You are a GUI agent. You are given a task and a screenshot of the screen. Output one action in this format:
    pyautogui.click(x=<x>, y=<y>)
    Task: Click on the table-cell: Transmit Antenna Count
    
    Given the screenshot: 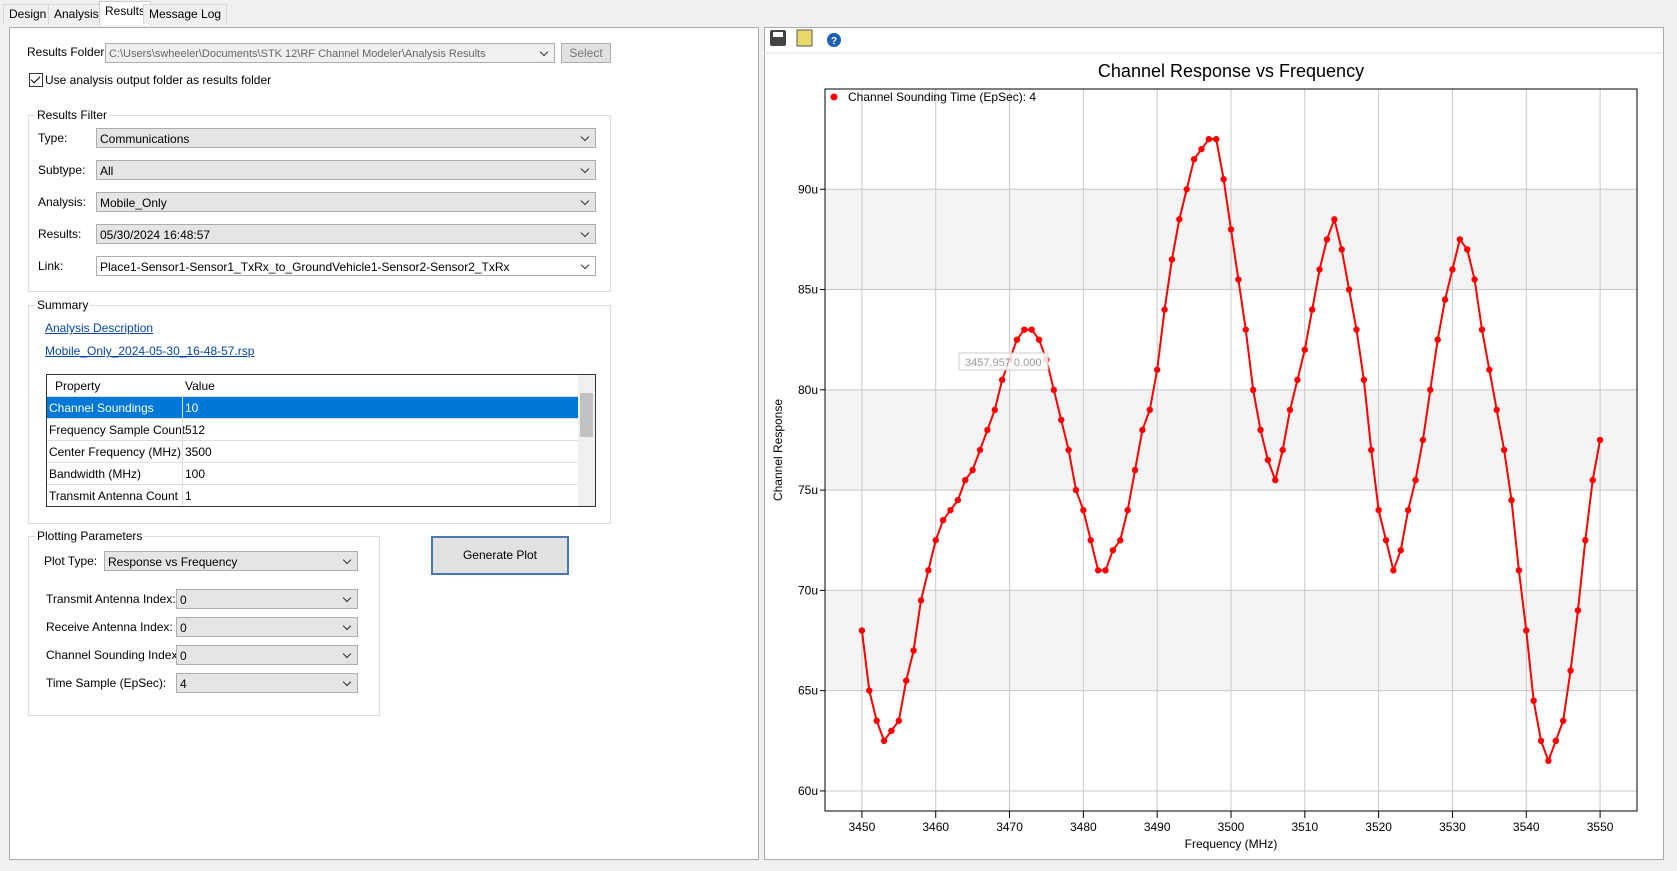 What is the action you would take?
    pyautogui.click(x=113, y=496)
    